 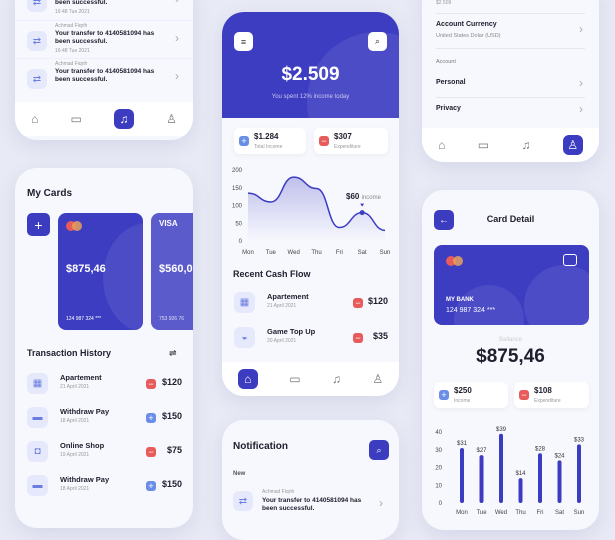 What do you see at coordinates (266, 136) in the screenshot?
I see `income-value: $1.284` at bounding box center [266, 136].